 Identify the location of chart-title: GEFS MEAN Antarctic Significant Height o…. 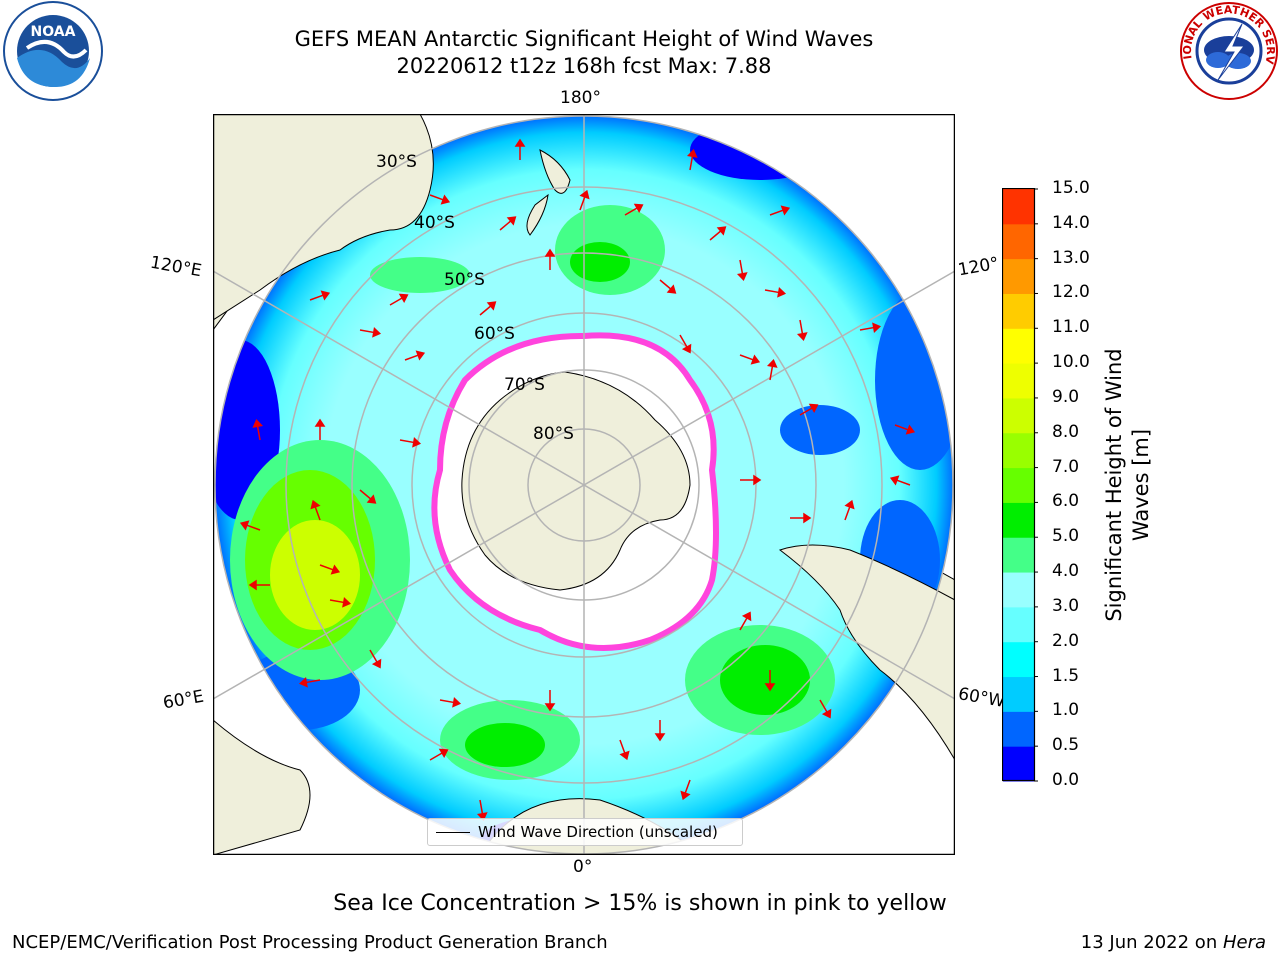
(584, 39).